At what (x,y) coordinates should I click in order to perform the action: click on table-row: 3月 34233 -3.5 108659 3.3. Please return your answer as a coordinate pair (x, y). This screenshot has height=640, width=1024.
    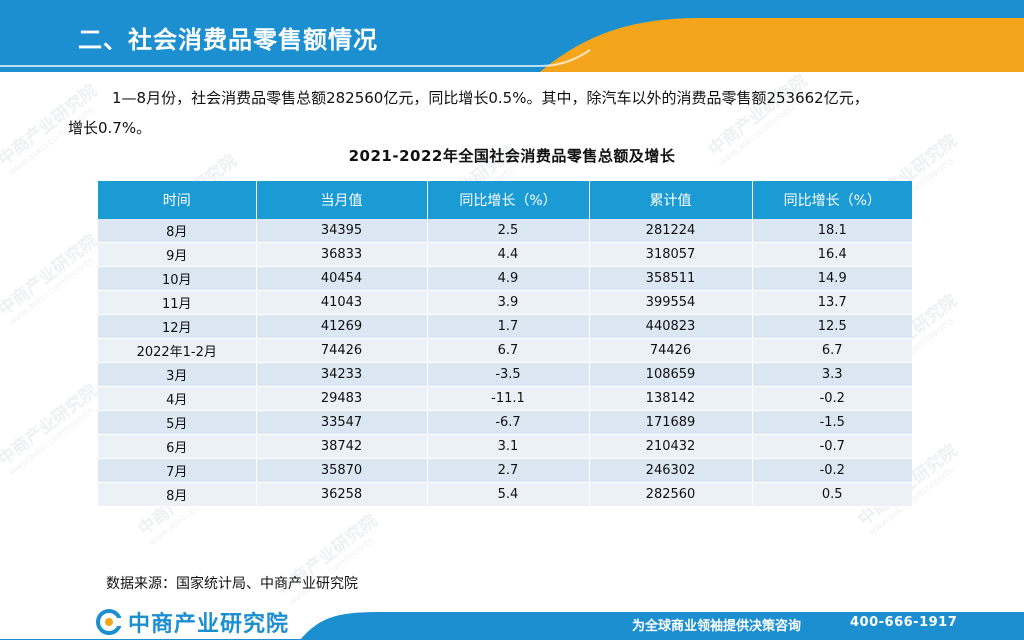
    Looking at the image, I should click on (505, 374).